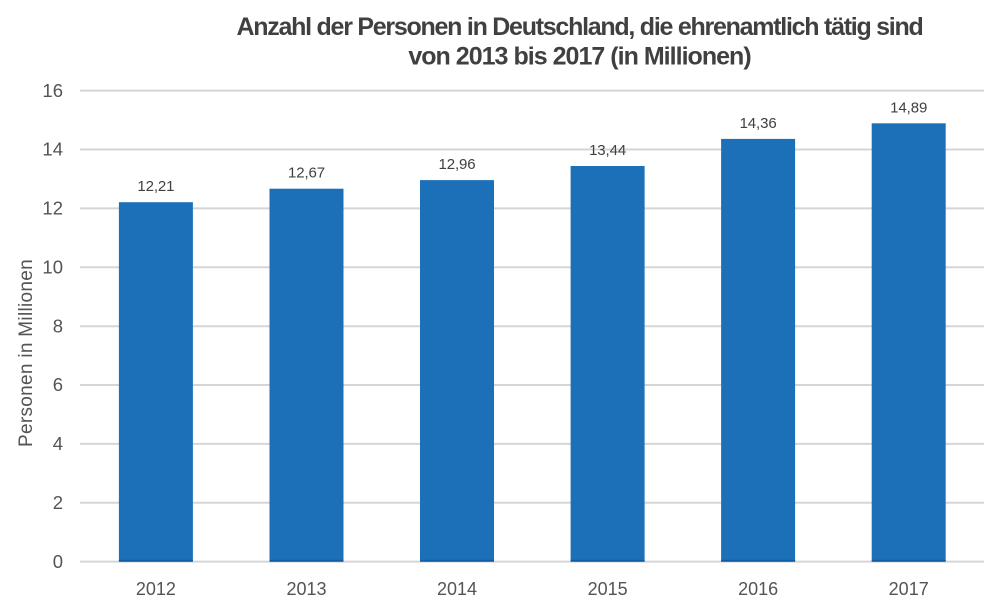 This screenshot has width=999, height=608. Describe the element at coordinates (608, 589) in the screenshot. I see `svg-text: 2015` at that location.